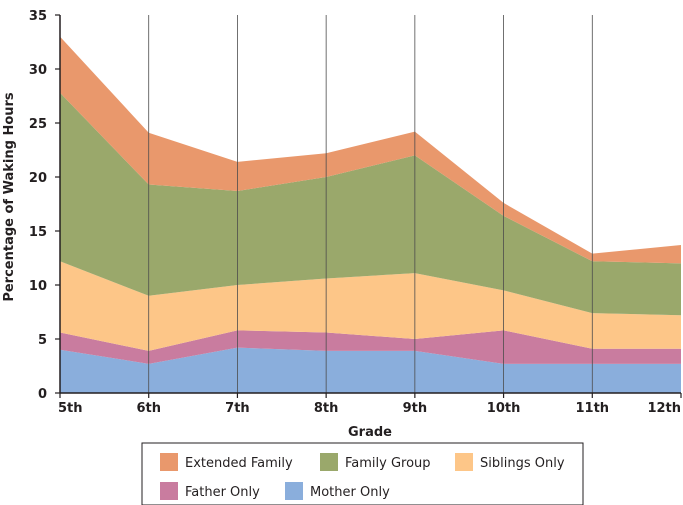  What do you see at coordinates (148, 408) in the screenshot?
I see `x-tick-label-6th: 6th` at bounding box center [148, 408].